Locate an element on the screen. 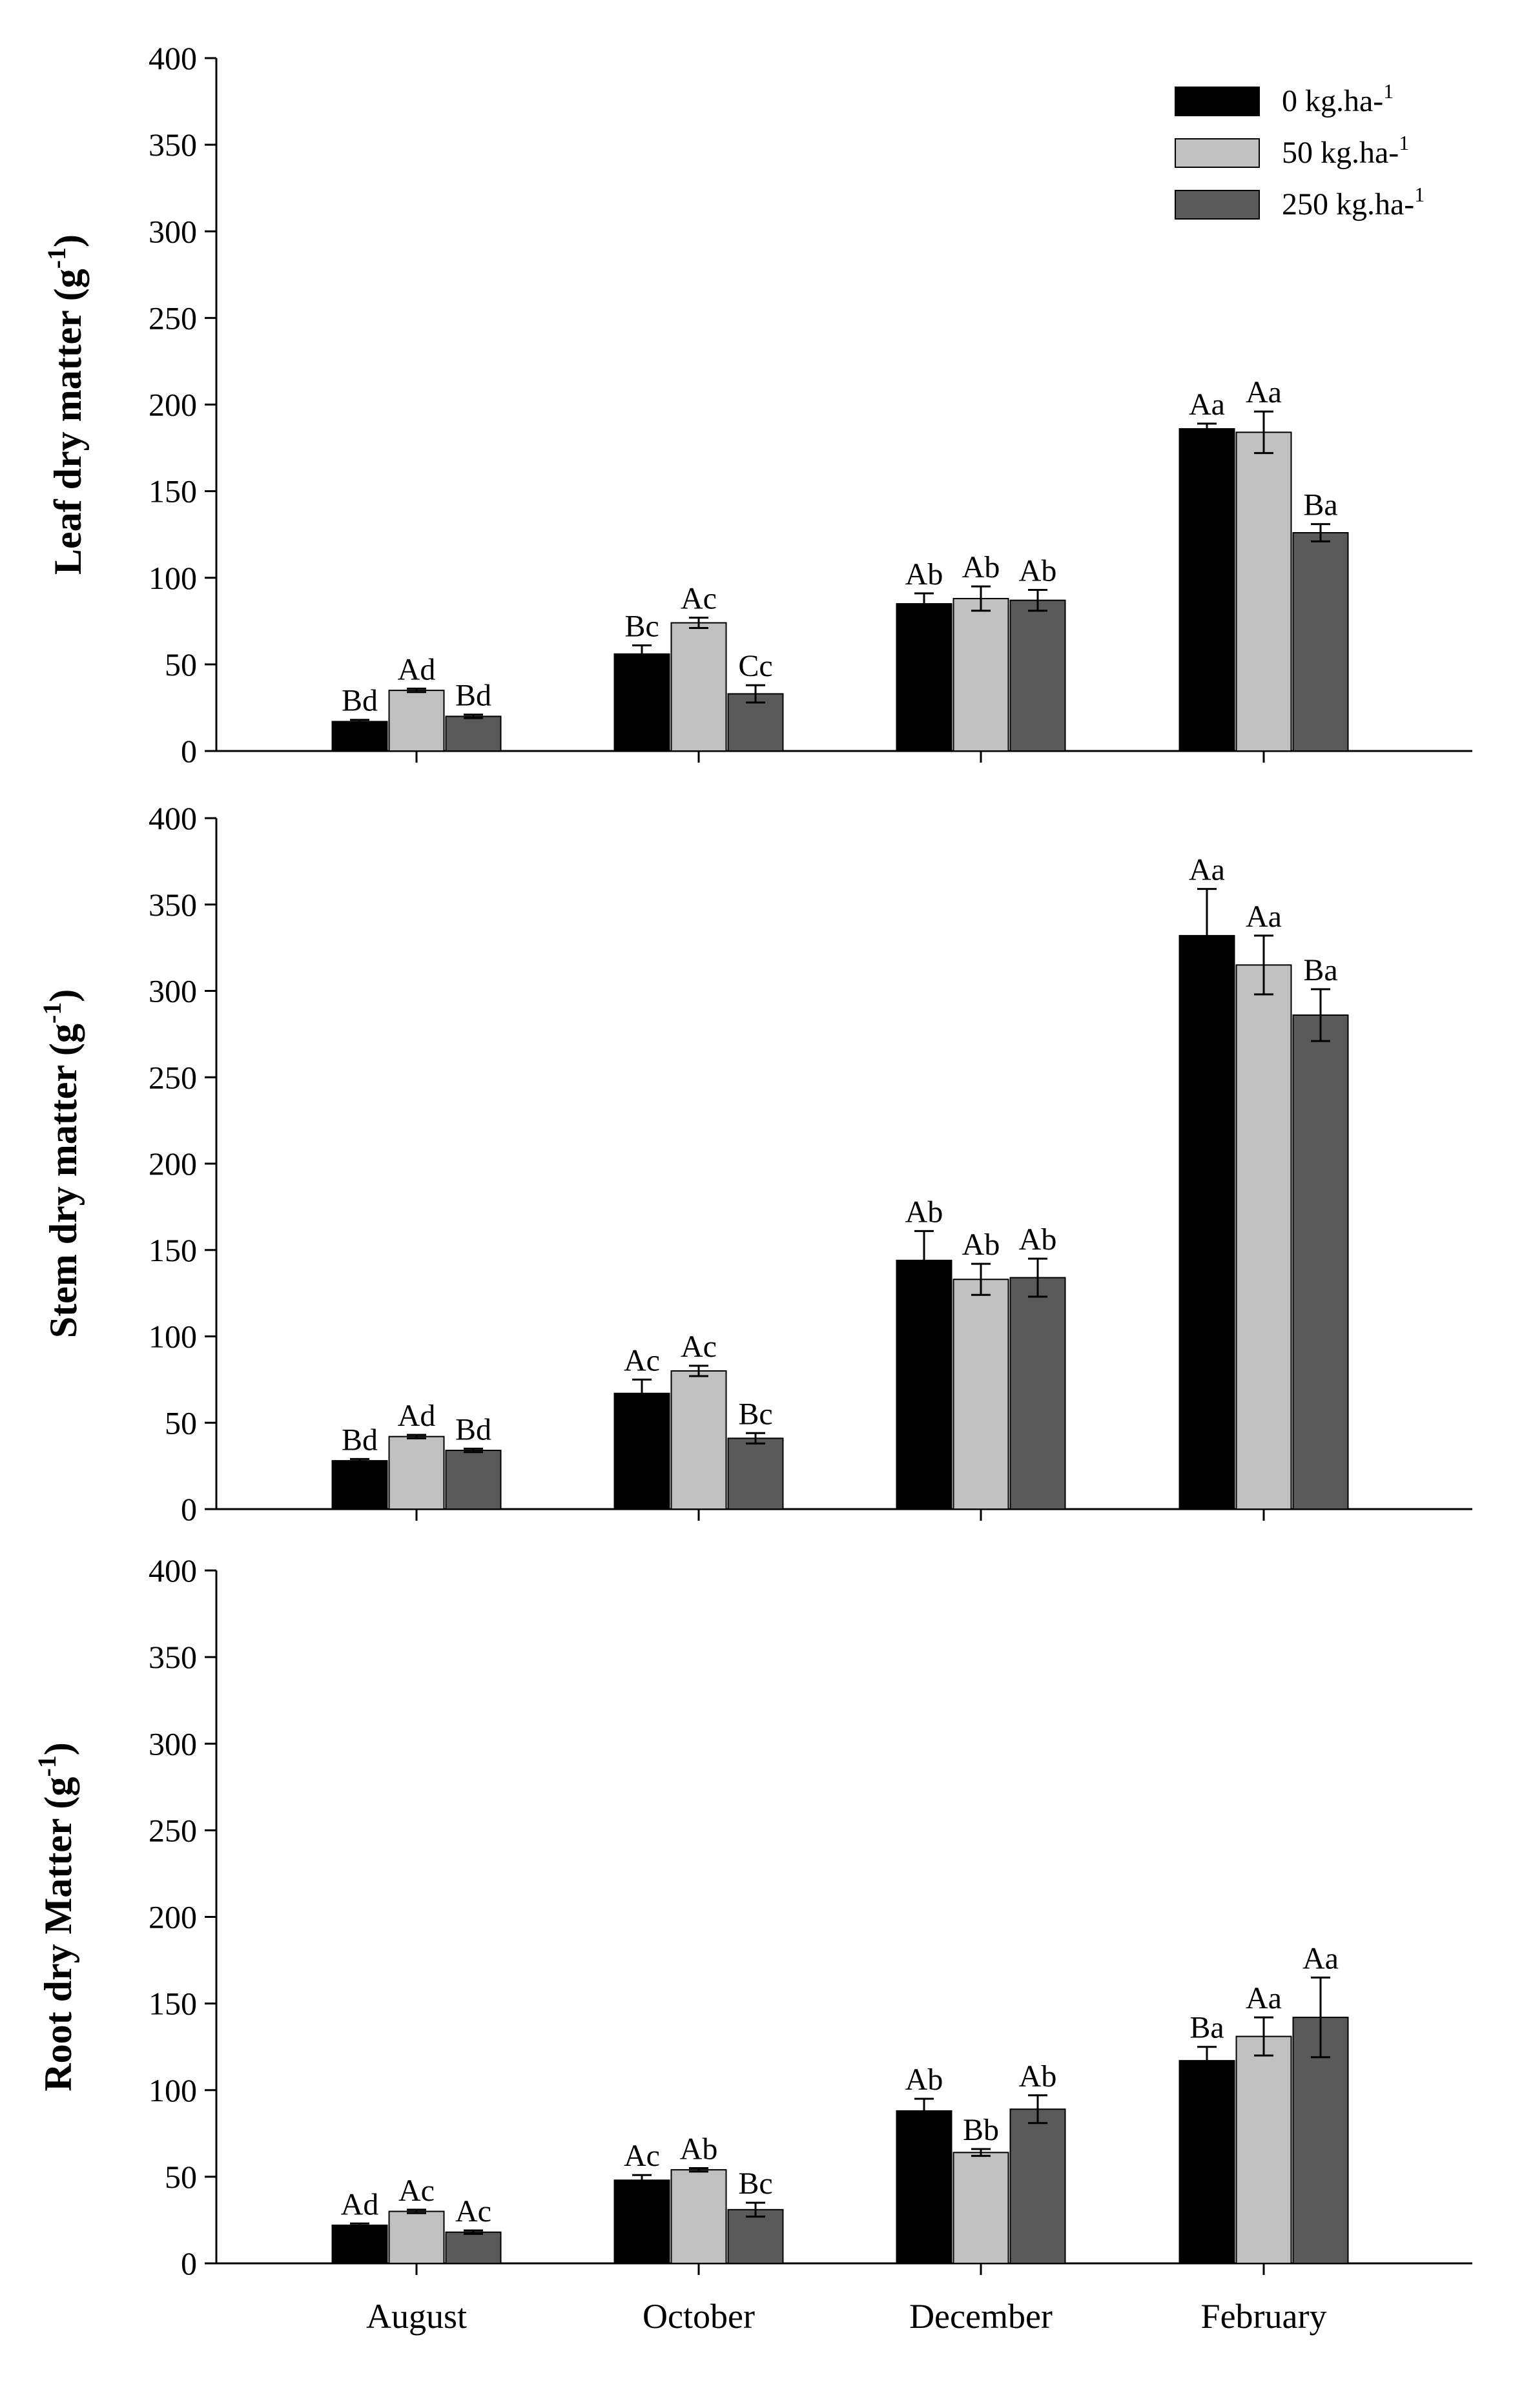  legend-label: 0 kg.ha-1 is located at coordinates (1338, 99).